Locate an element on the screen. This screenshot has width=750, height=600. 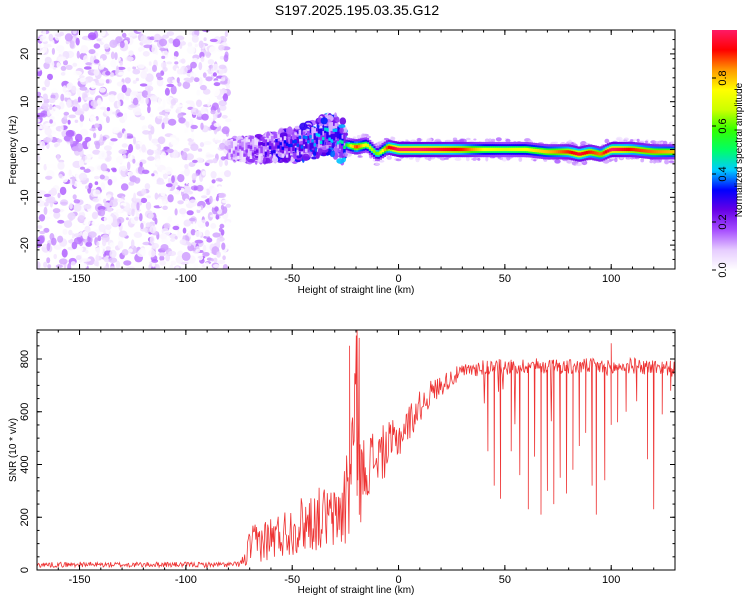
colorbar-ticks: 0.0 0.2 0.4 0.6 0.8 is located at coordinates (720, 174).